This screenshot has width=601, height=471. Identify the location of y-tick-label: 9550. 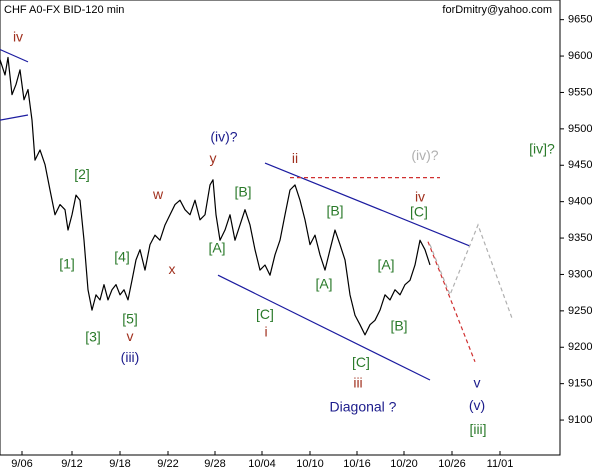
(580, 92).